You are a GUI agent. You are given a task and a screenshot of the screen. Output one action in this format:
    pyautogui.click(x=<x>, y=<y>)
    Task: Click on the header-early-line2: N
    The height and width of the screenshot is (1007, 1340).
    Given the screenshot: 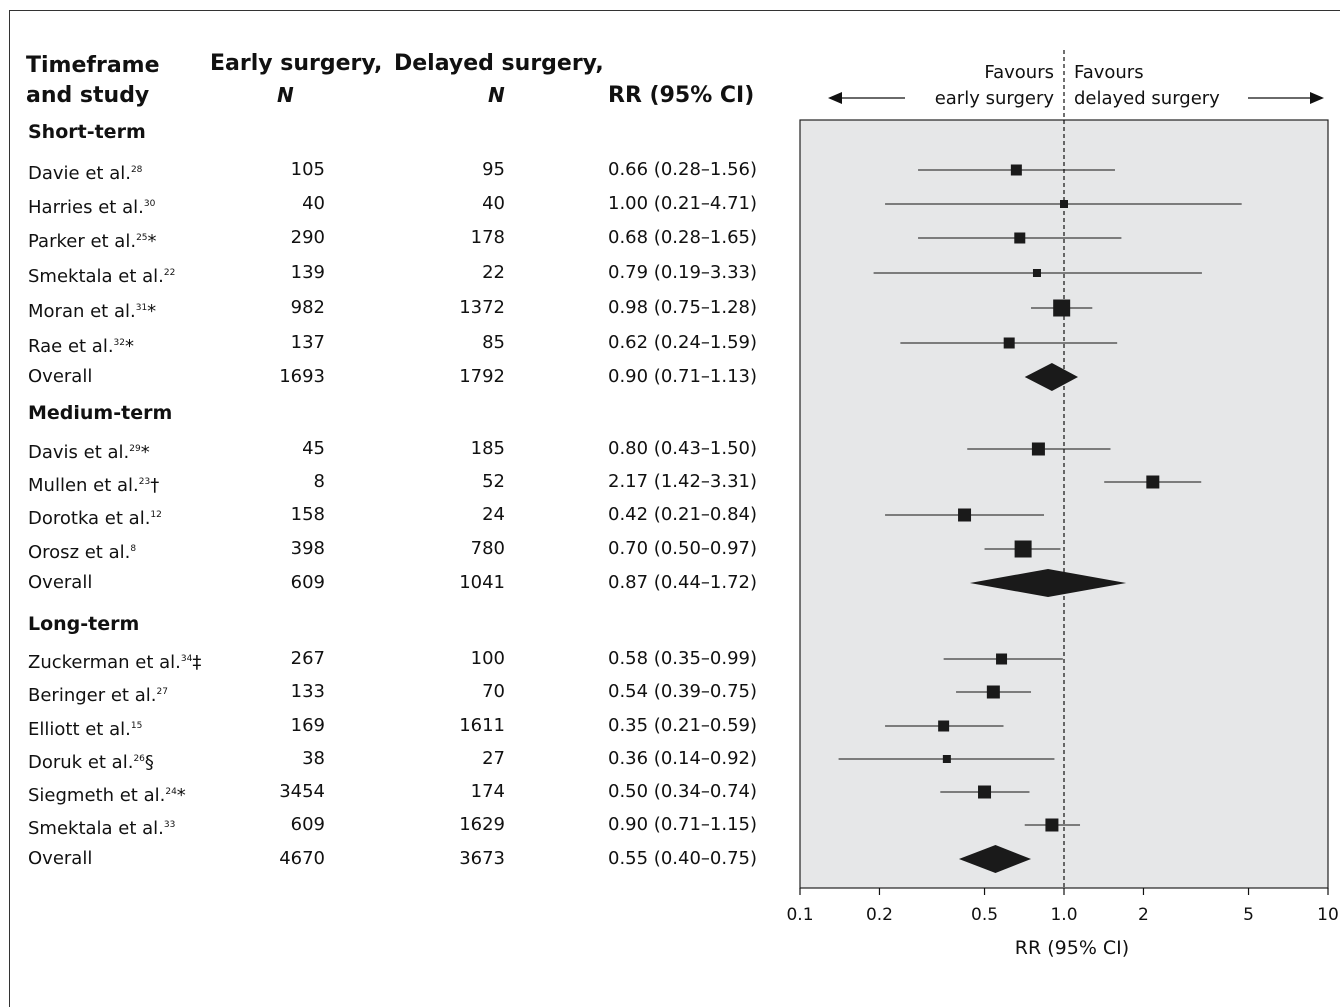 What is the action you would take?
    pyautogui.click(x=285, y=95)
    